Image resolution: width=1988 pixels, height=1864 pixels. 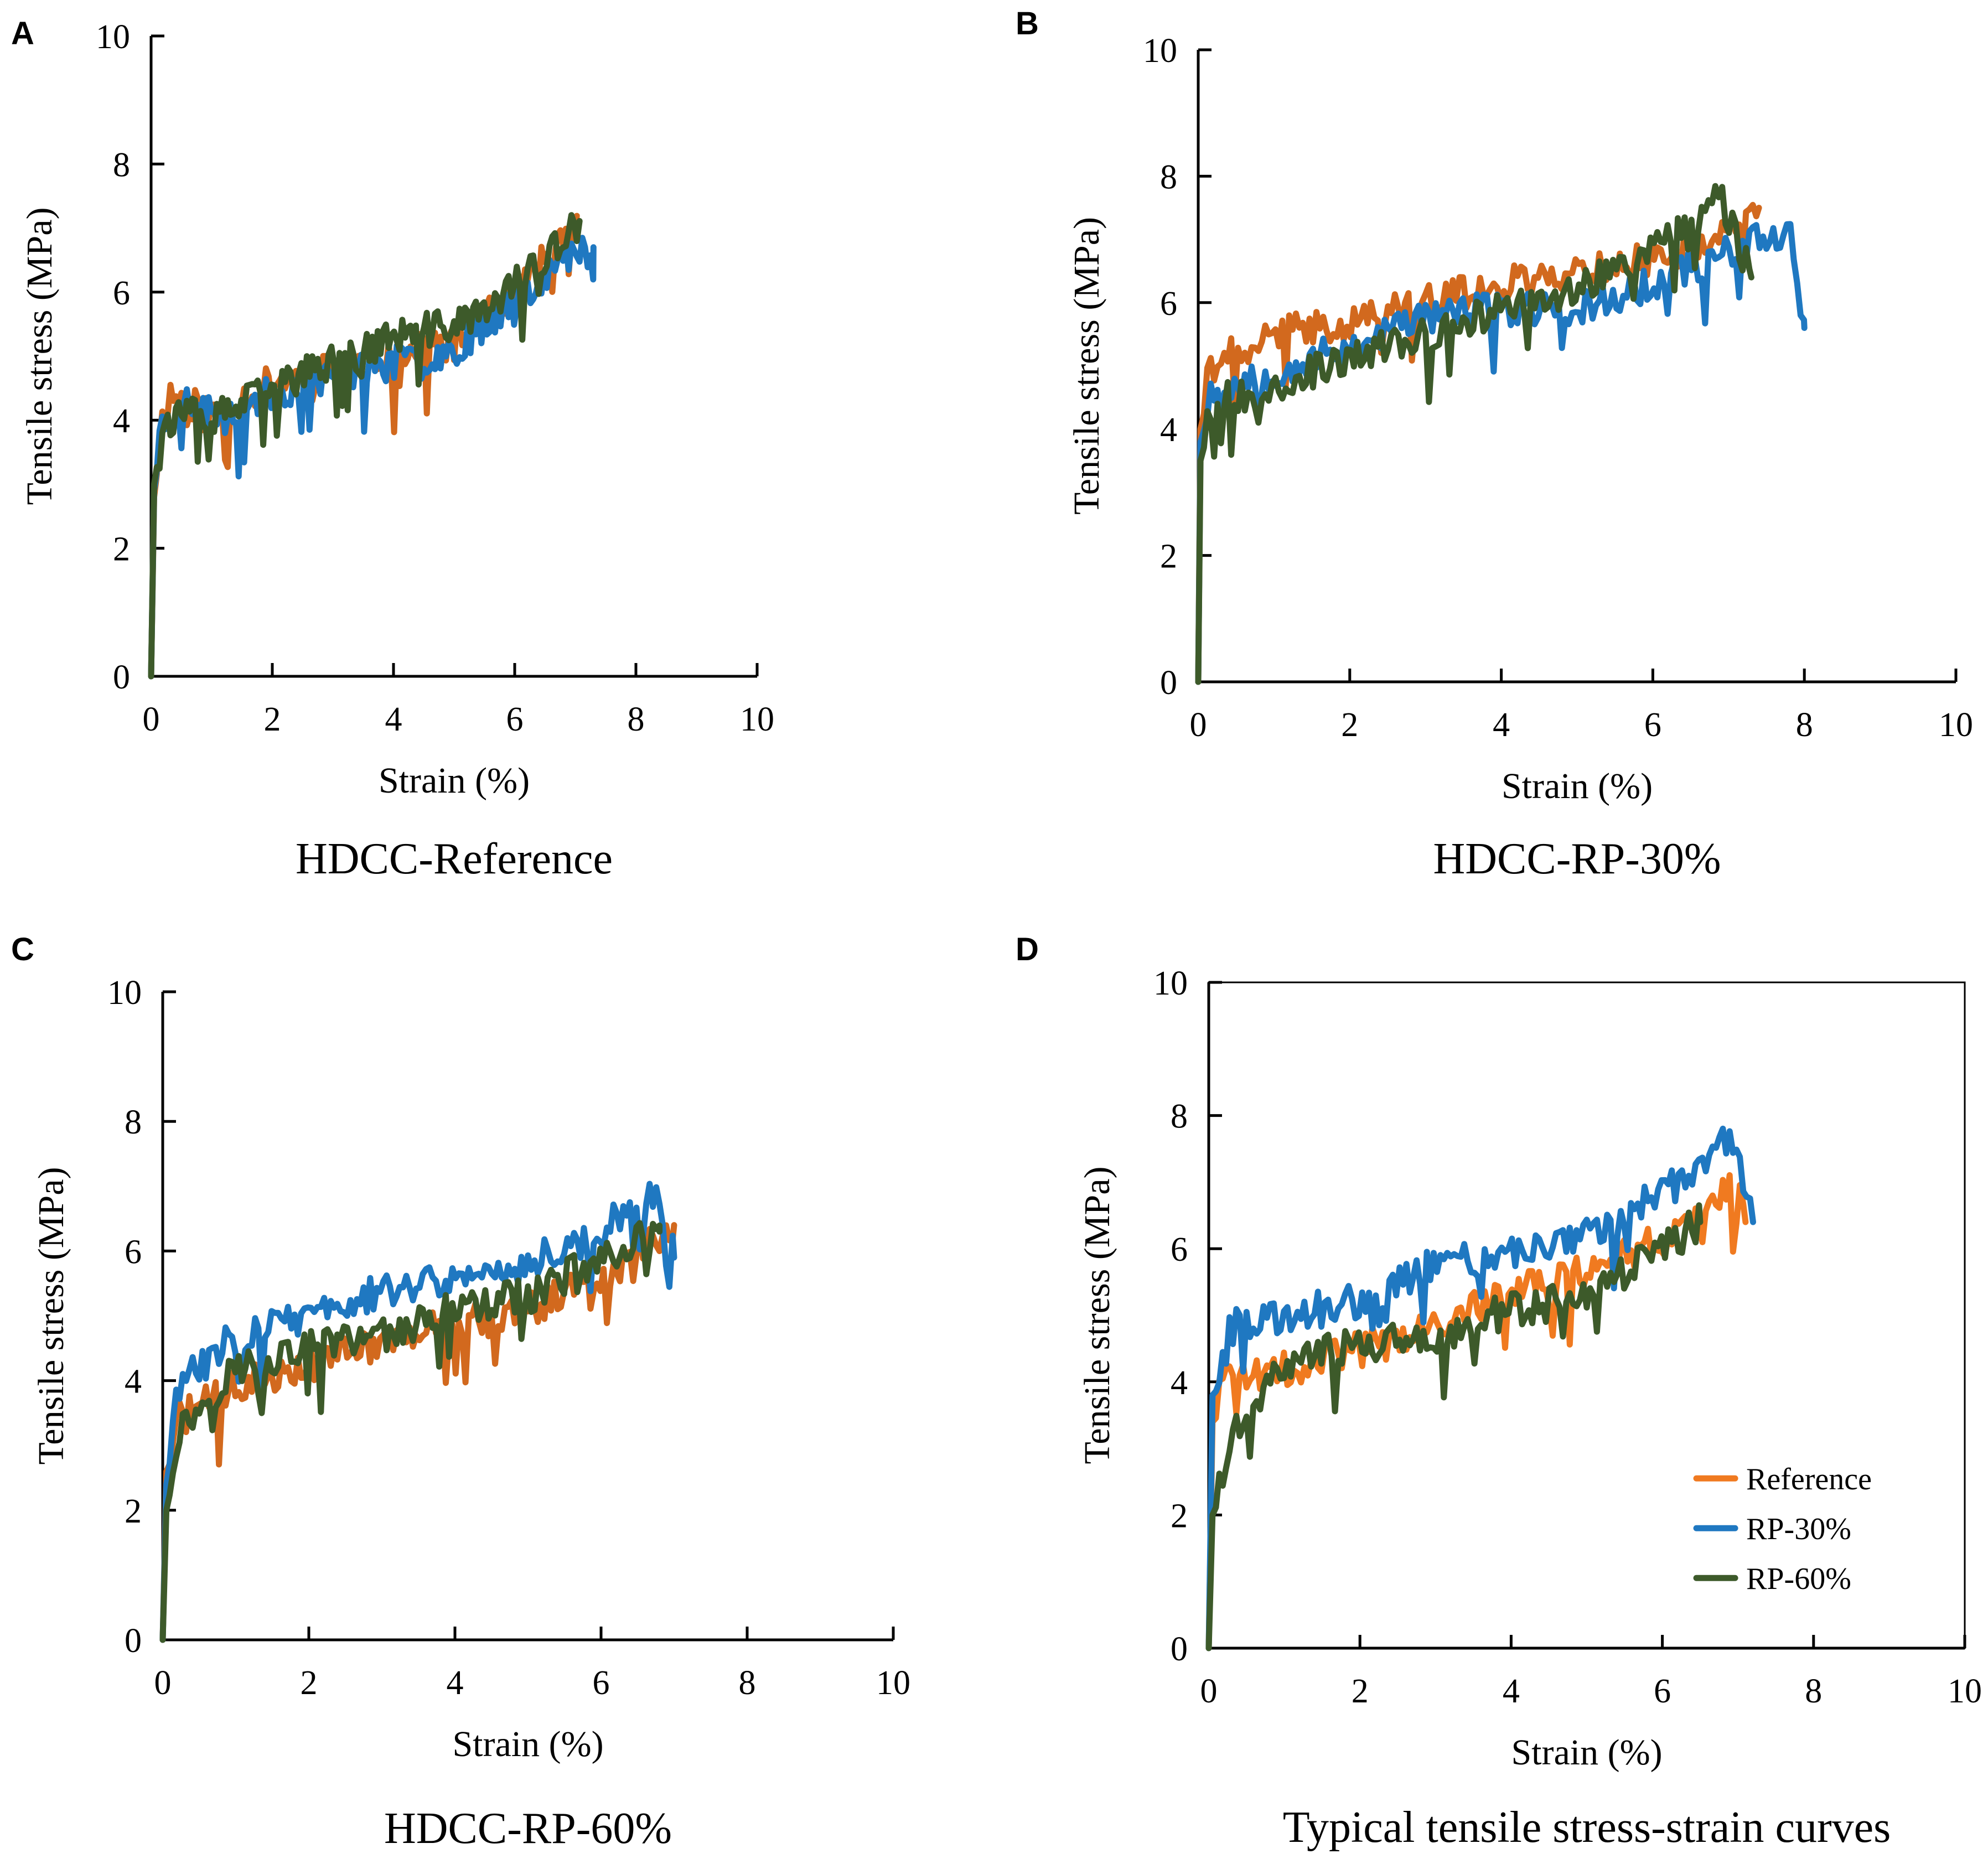 What do you see at coordinates (455, 859) in the screenshot?
I see `panel-caption: HDCC-Reference` at bounding box center [455, 859].